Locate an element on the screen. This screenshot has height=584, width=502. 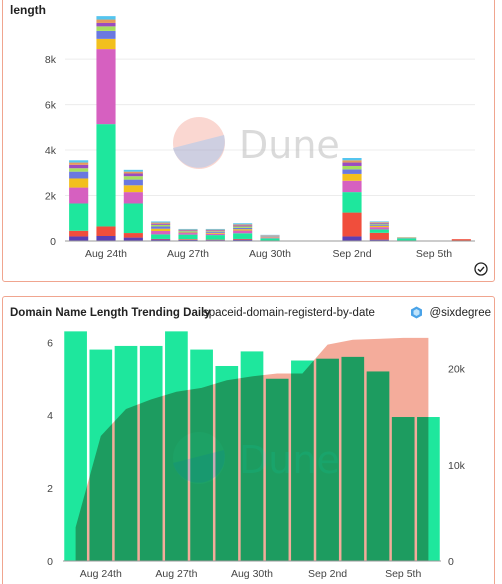
query-name-link: spaceid-domain-registerd-by-date is located at coordinates (289, 313).